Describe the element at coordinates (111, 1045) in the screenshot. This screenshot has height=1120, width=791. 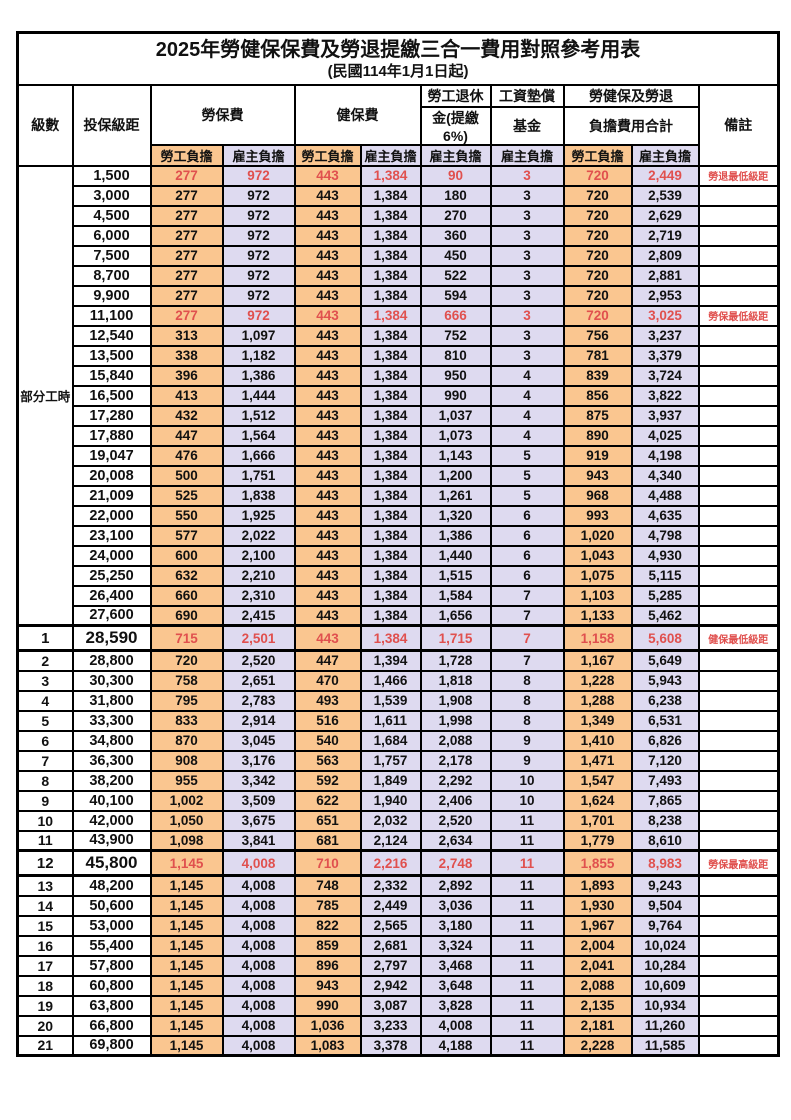
I see `cell-bracket: 69,800` at that location.